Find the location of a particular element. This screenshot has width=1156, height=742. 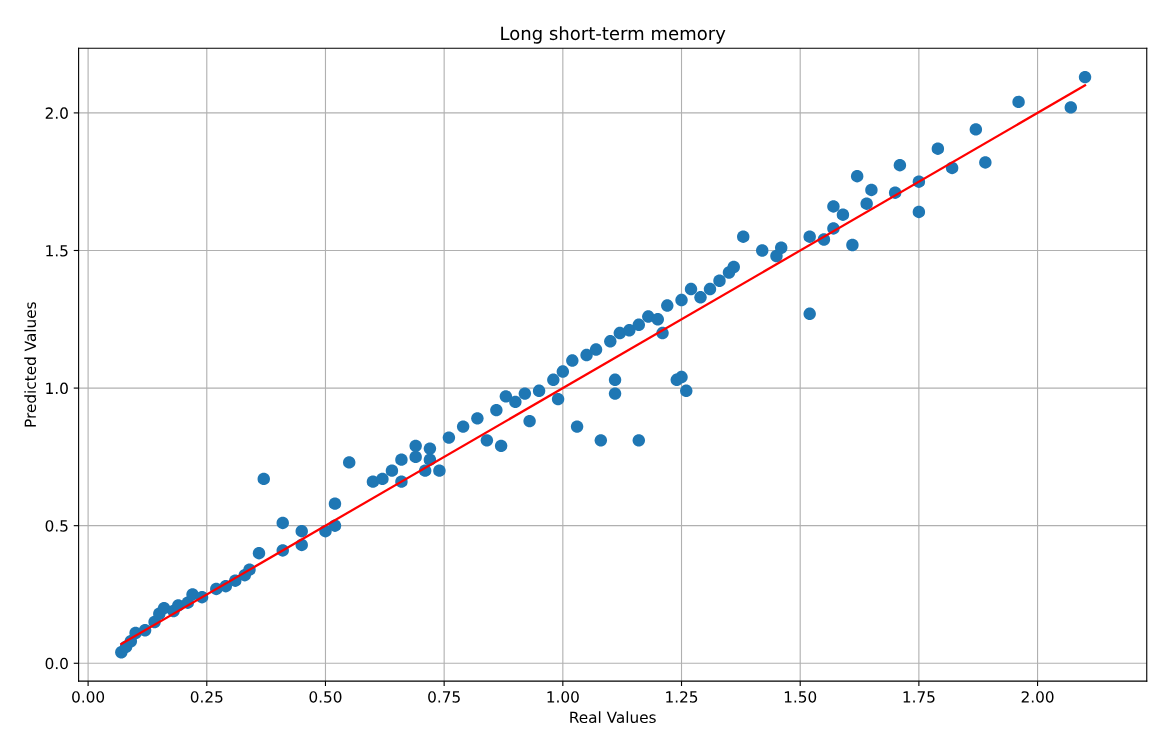

y-tick-label: 2.0 is located at coordinates (56, 113).